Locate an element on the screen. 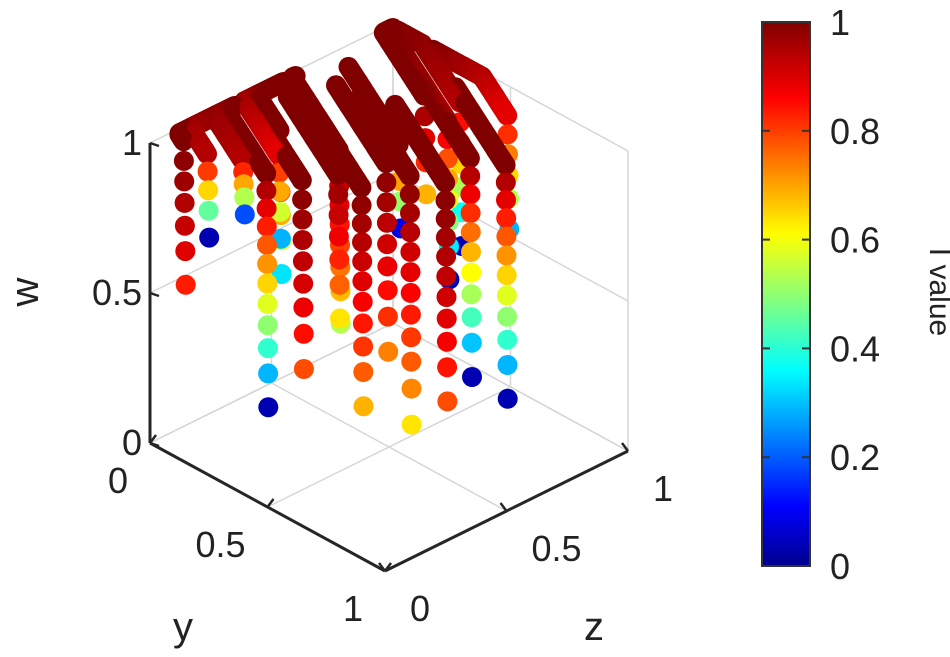 The width and height of the screenshot is (950, 657). z-axis-label: z is located at coordinates (594, 627).